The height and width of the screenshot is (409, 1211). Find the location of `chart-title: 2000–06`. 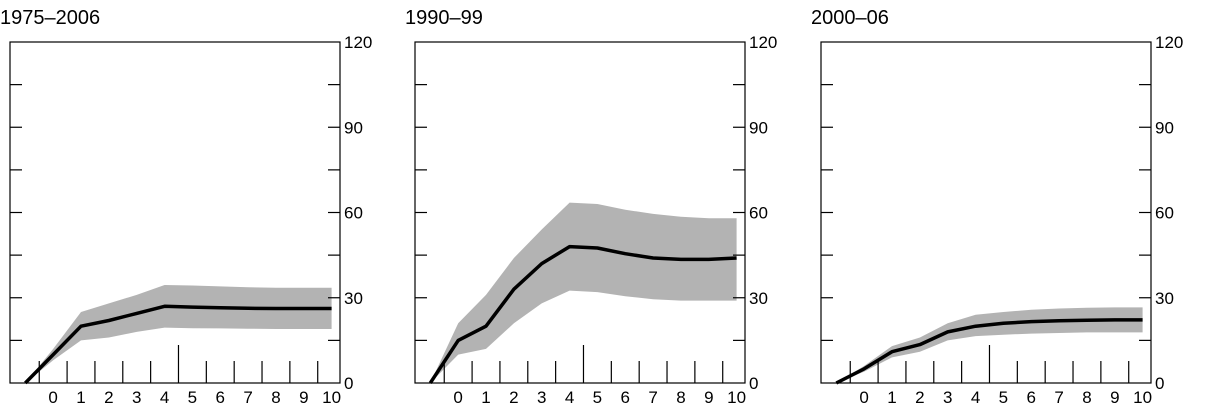

chart-title: 2000–06 is located at coordinates (850, 18).